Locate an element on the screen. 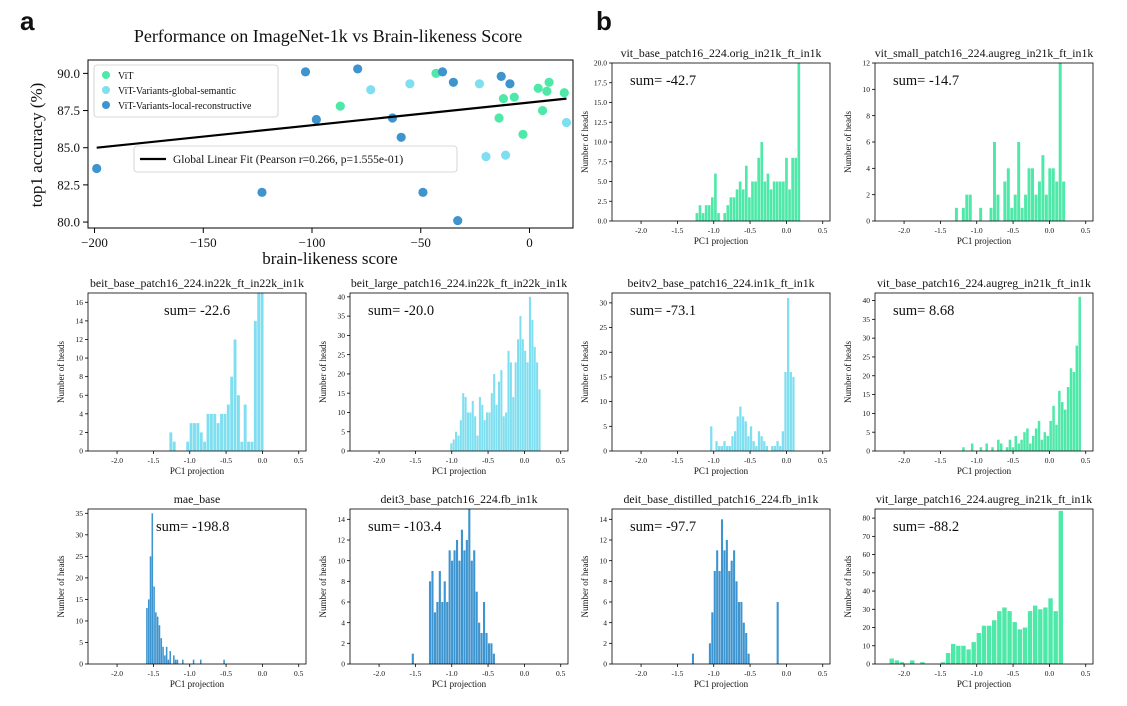  histogram-y-tick-label: 5 is located at coordinates (605, 426).